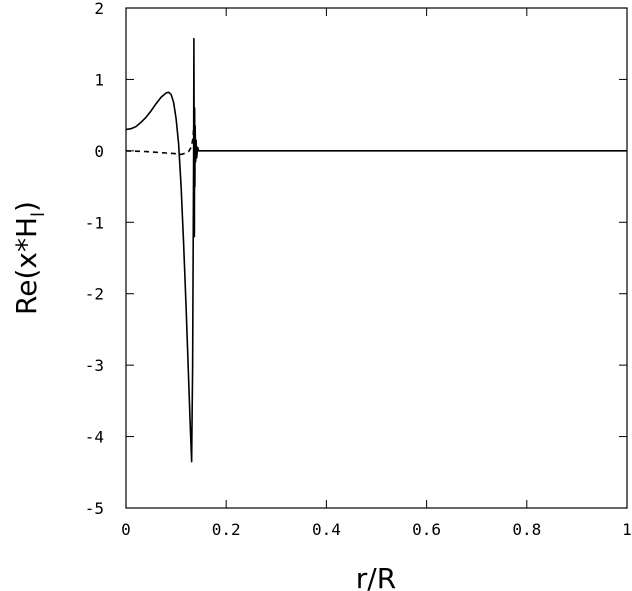 This screenshot has width=632, height=591. I want to click on y-axis-title-close: ), so click(26, 206).